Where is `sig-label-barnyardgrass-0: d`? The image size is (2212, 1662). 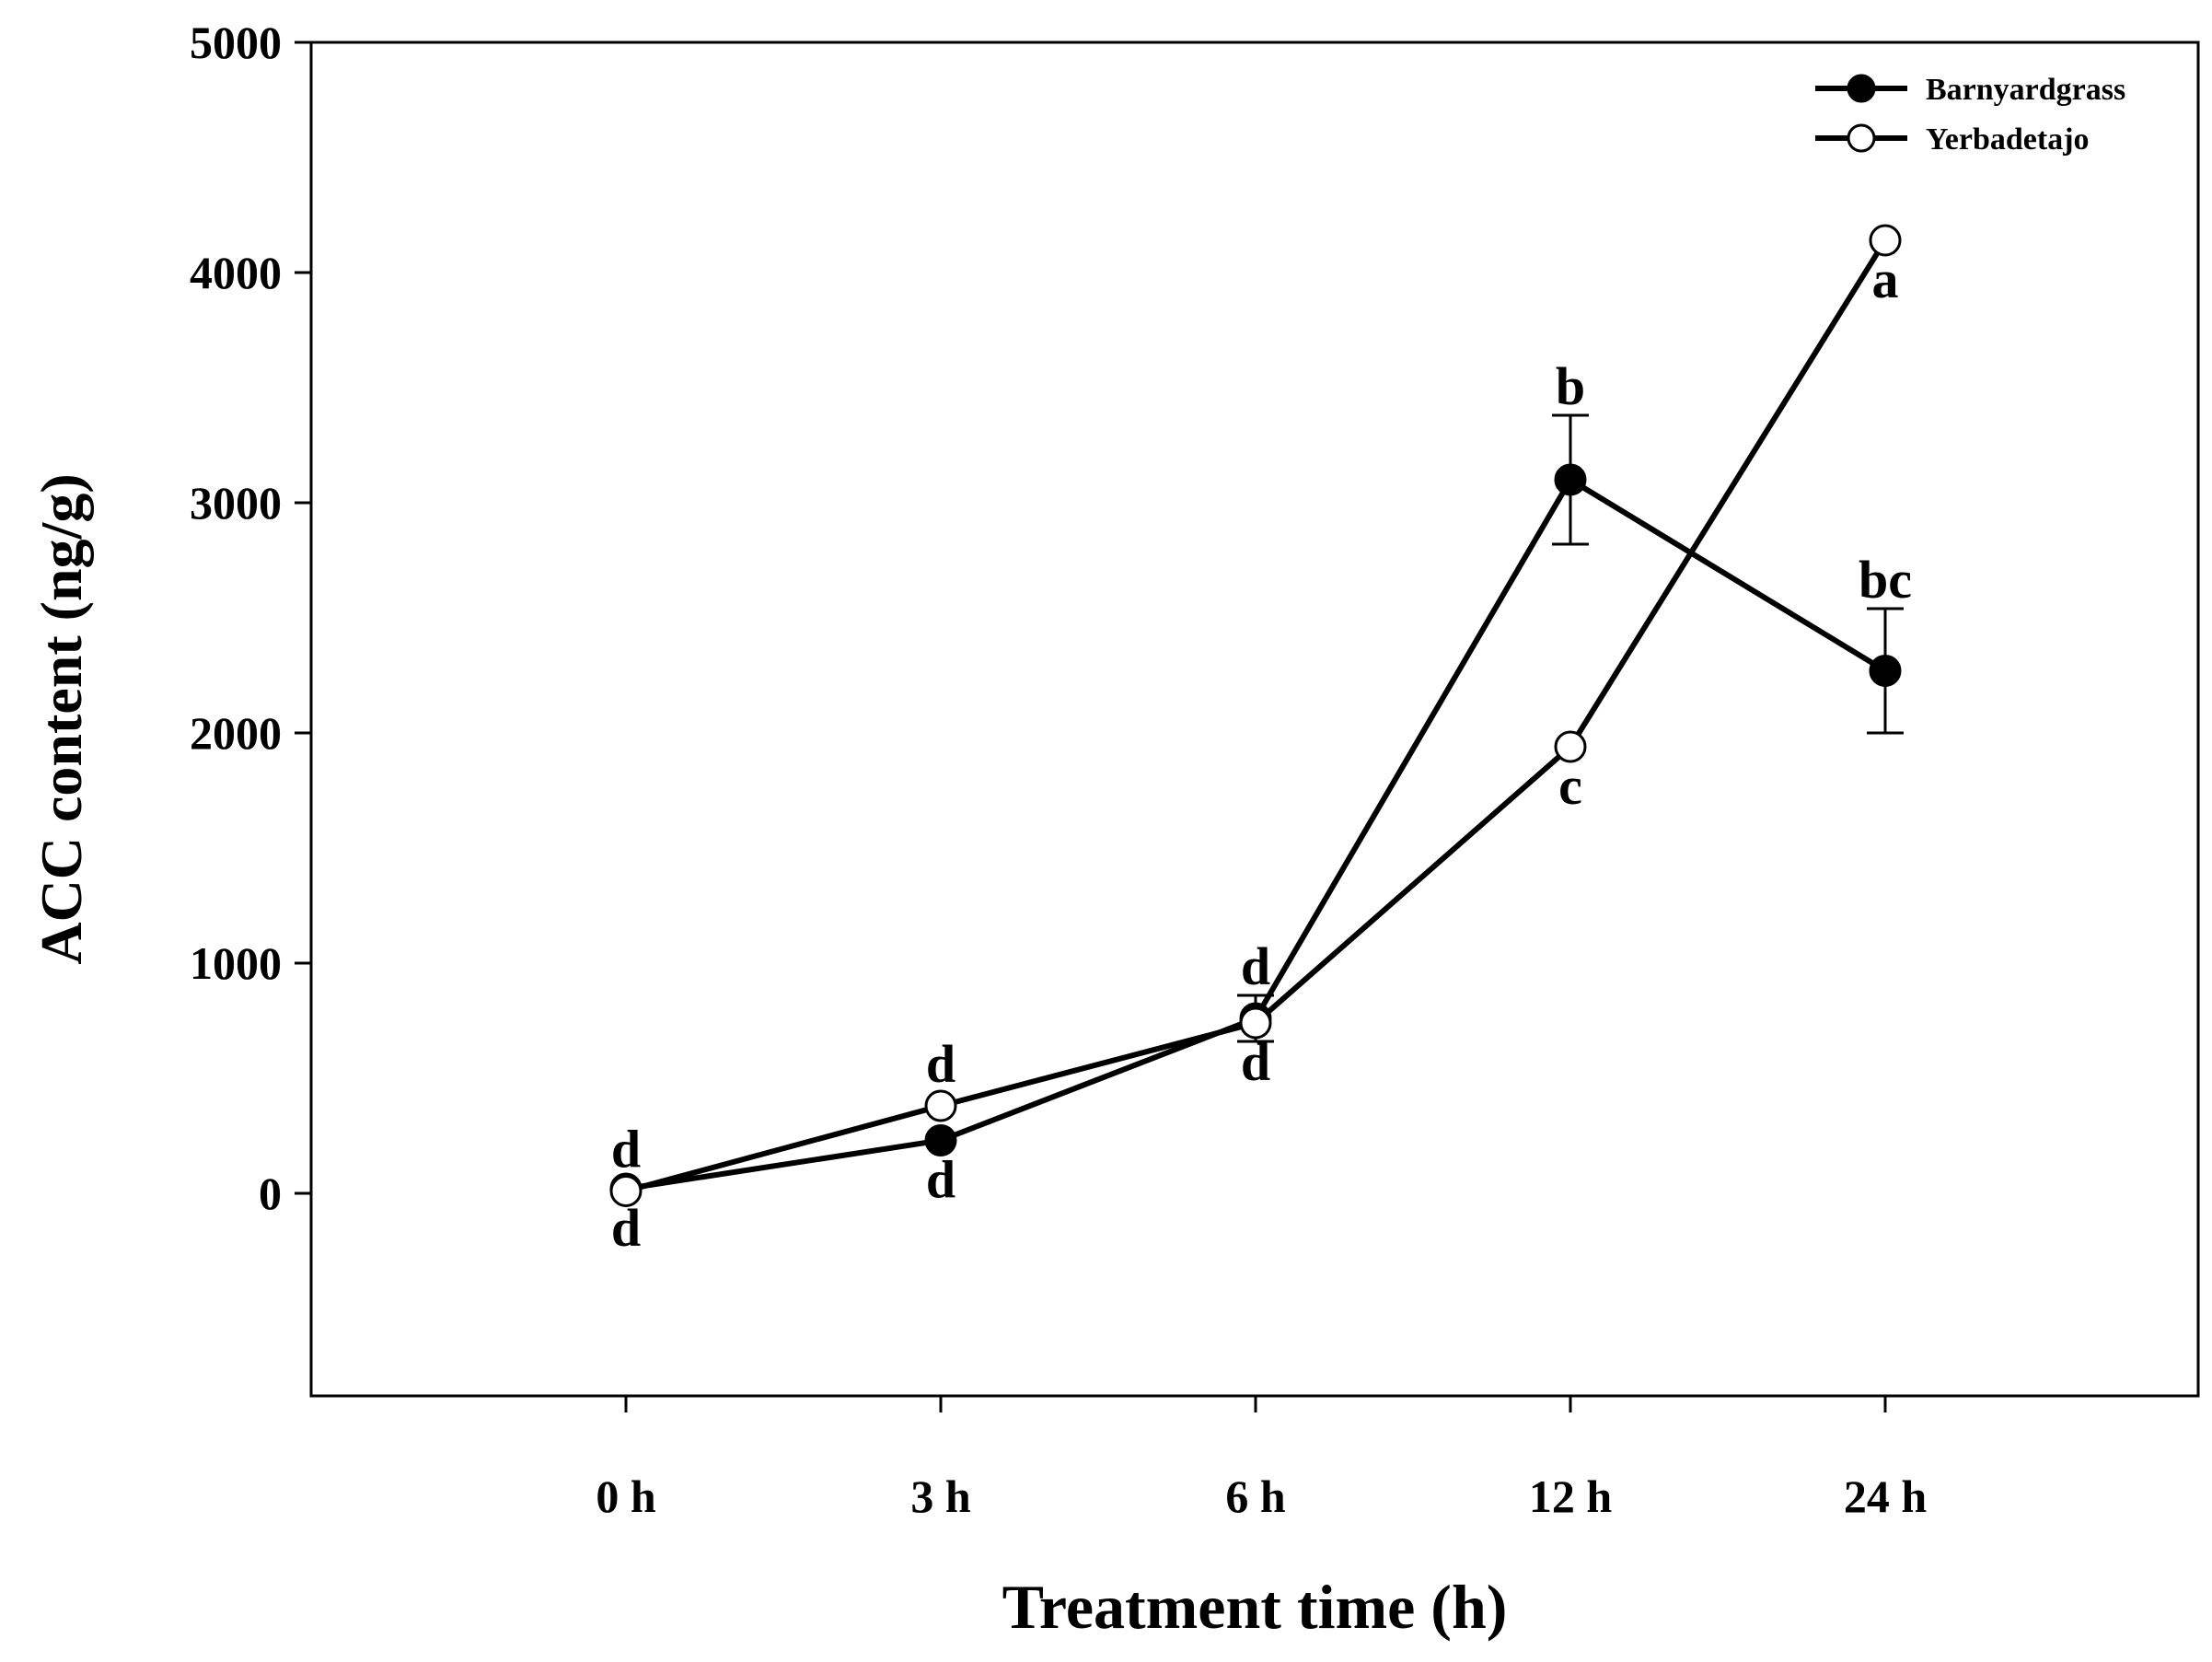
sig-label-barnyardgrass-0: d is located at coordinates (626, 1228).